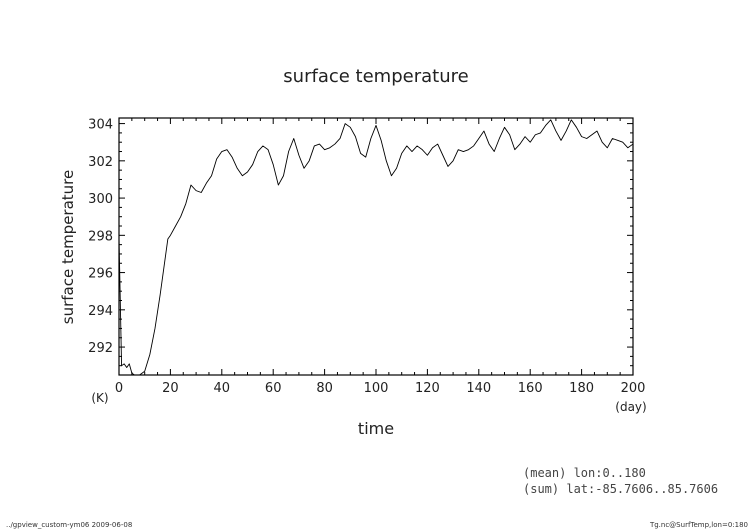 The image size is (752, 532). I want to click on y-axis-unit: (K), so click(99, 398).